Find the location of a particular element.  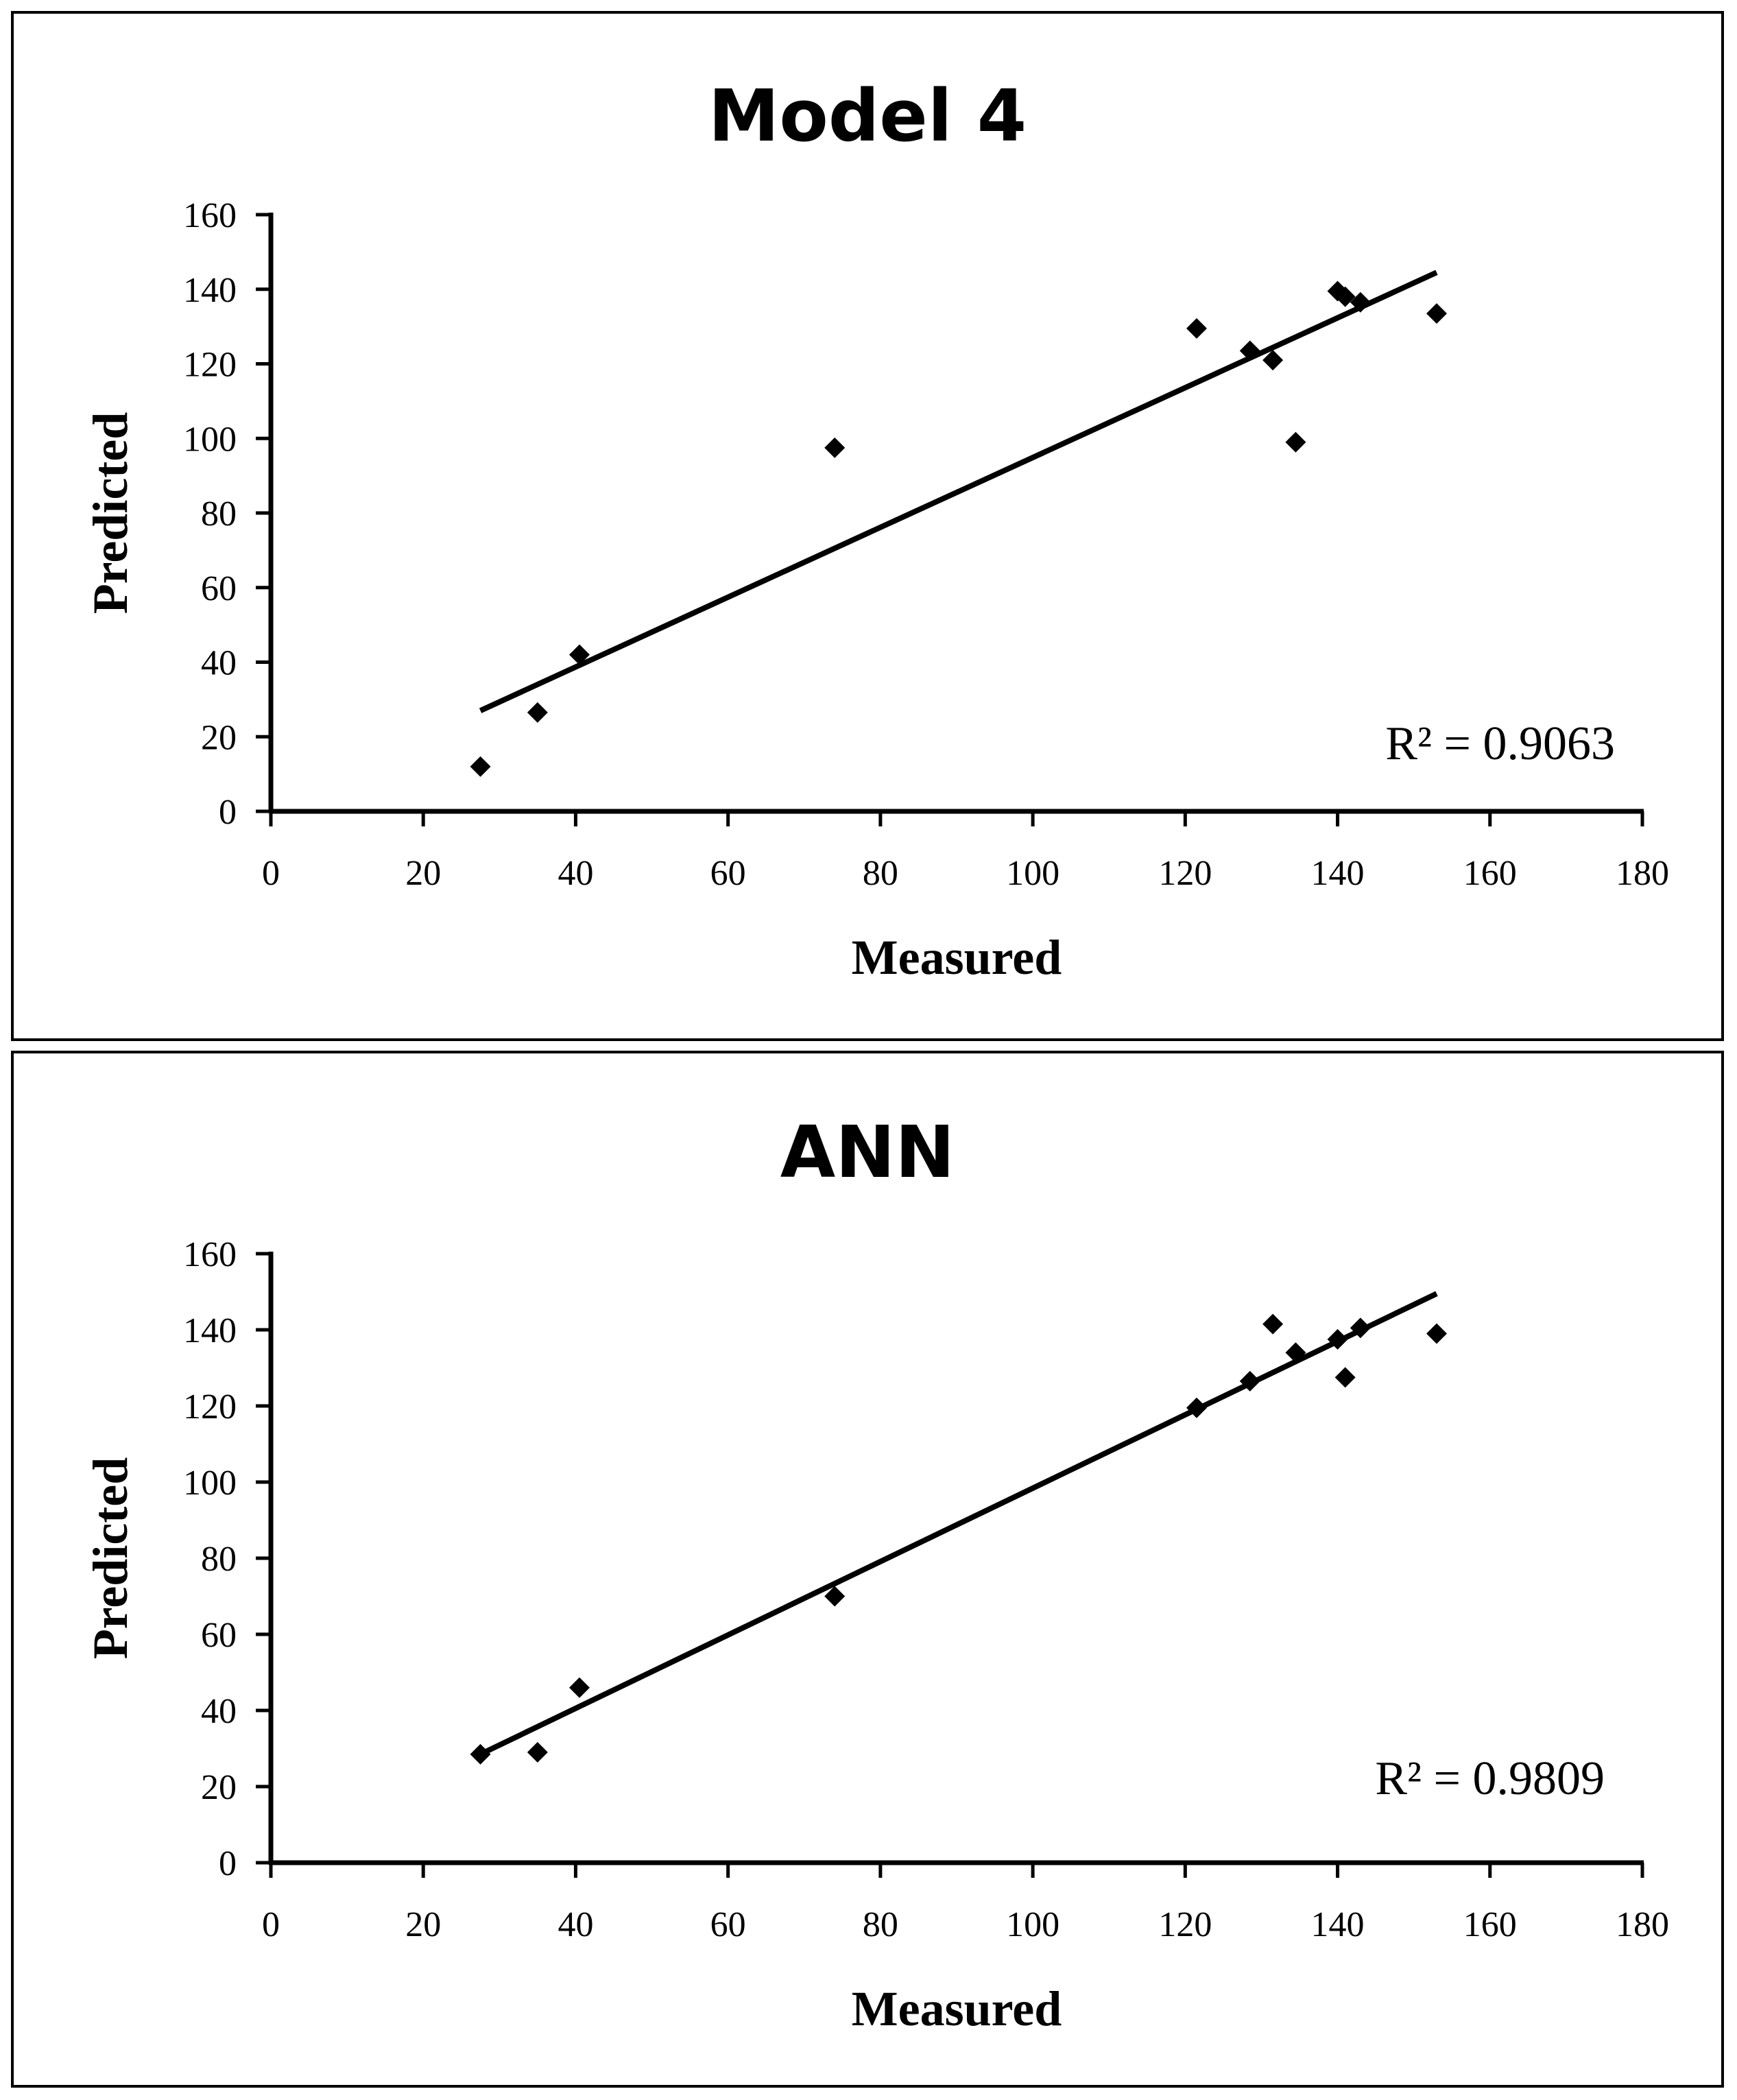

r-squared-annotation: R² = 0.9063 is located at coordinates (1500, 744).